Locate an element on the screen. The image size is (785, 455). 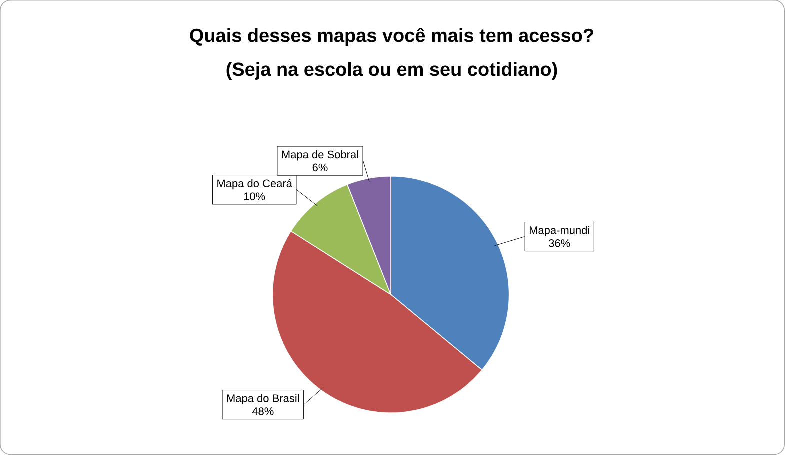
slice-label: Mapa do Ceará is located at coordinates (255, 184).